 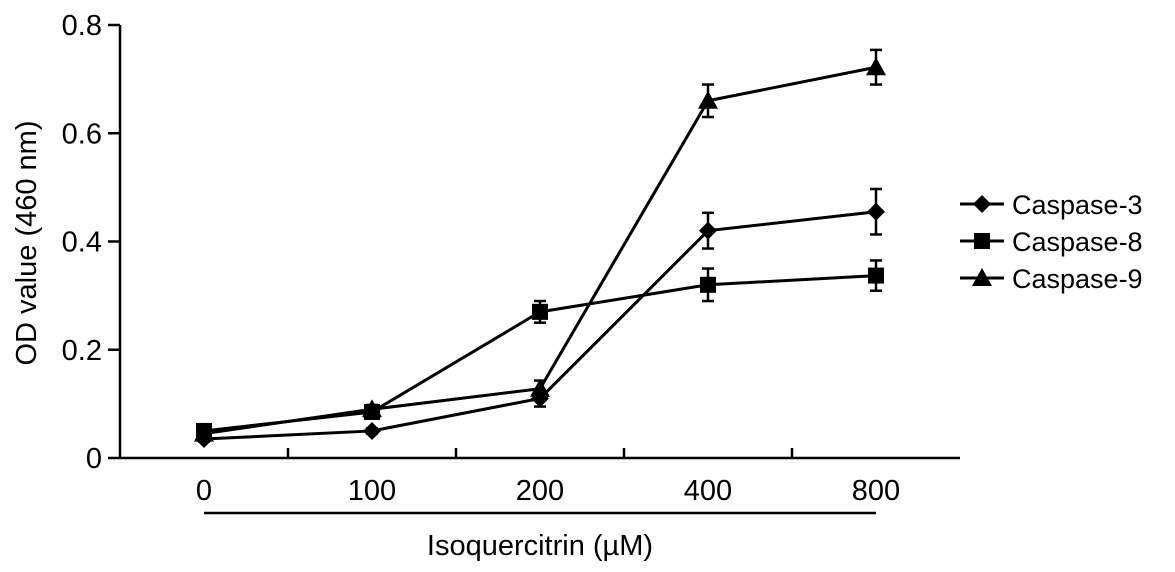 What do you see at coordinates (94, 459) in the screenshot?
I see `y-tick-label: 0` at bounding box center [94, 459].